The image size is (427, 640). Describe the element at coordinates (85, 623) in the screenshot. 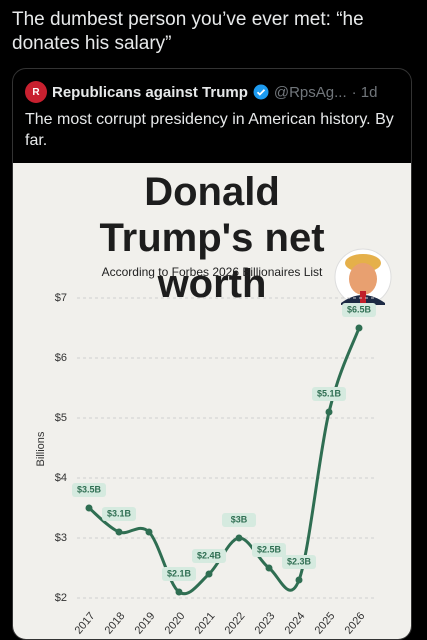

I see `x-tick-label: 2017` at that location.